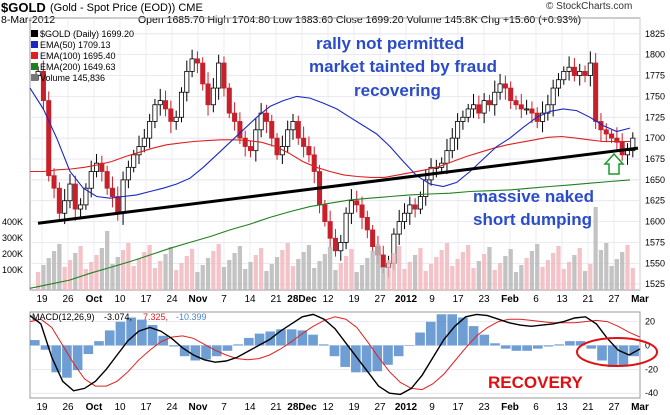 The height and width of the screenshot is (415, 670). Describe the element at coordinates (34, 44) in the screenshot. I see `legend-swatch-ema50` at that location.